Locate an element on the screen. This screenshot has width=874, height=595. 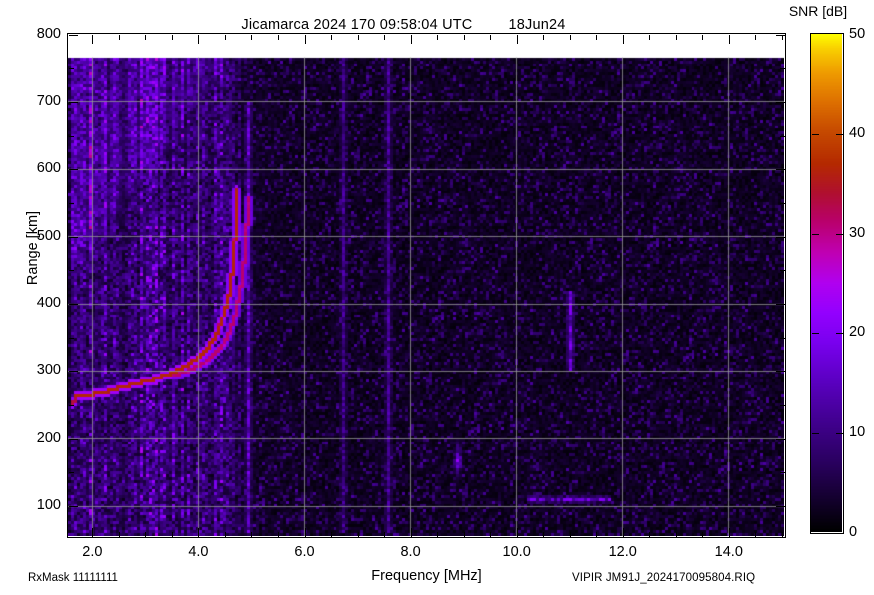
y-axis-tick-label: 200 is located at coordinates (48, 437).